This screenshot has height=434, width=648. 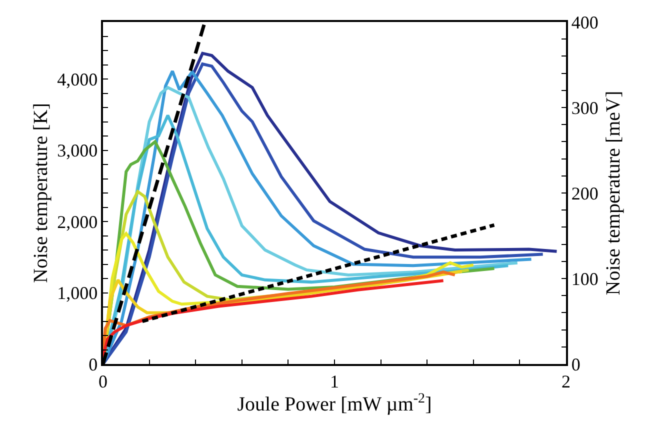 I want to click on y2-tick-label: 200, so click(x=584, y=193).